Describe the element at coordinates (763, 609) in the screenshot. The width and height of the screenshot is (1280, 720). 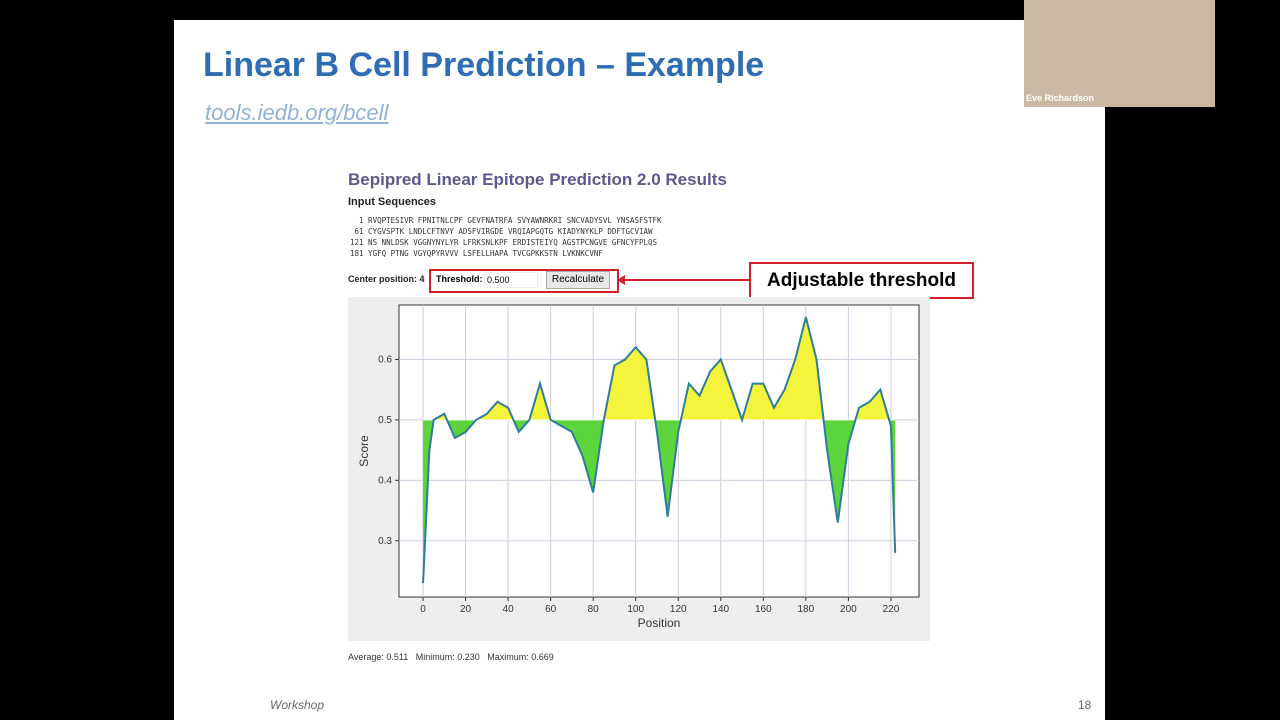
I see `x-tick-label: 160` at that location.